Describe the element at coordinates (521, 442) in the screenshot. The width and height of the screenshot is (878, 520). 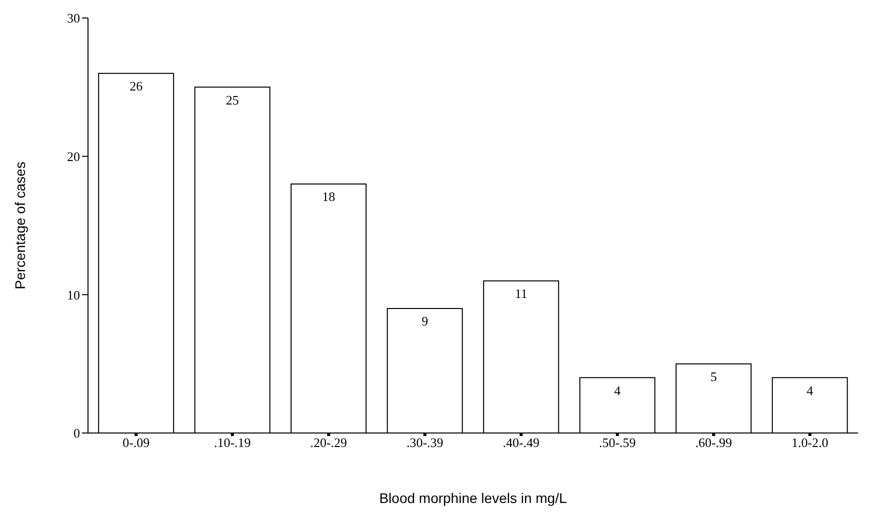
I see `x-tick-label: .40-.49` at that location.